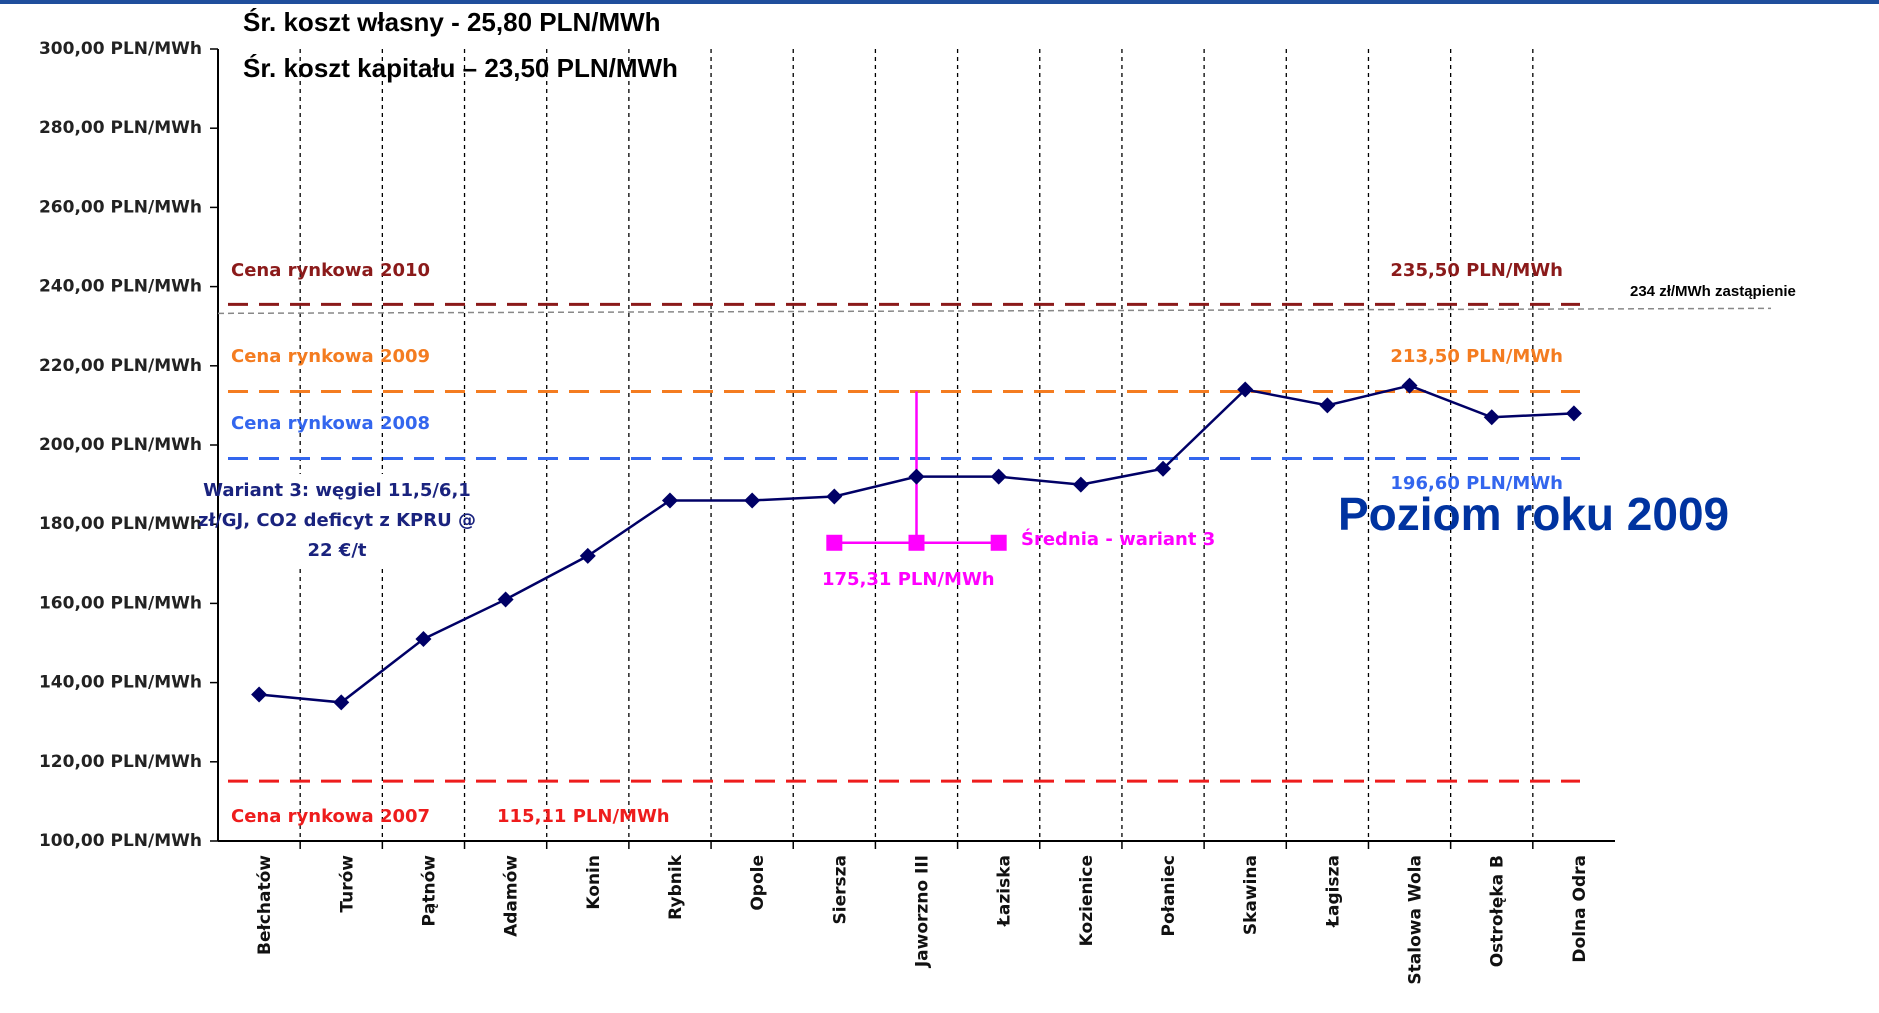 The width and height of the screenshot is (1879, 1013). Describe the element at coordinates (460, 68) in the screenshot. I see `chart-title: Śr. koszt kapitału – 23,50 PLN/MWh` at that location.